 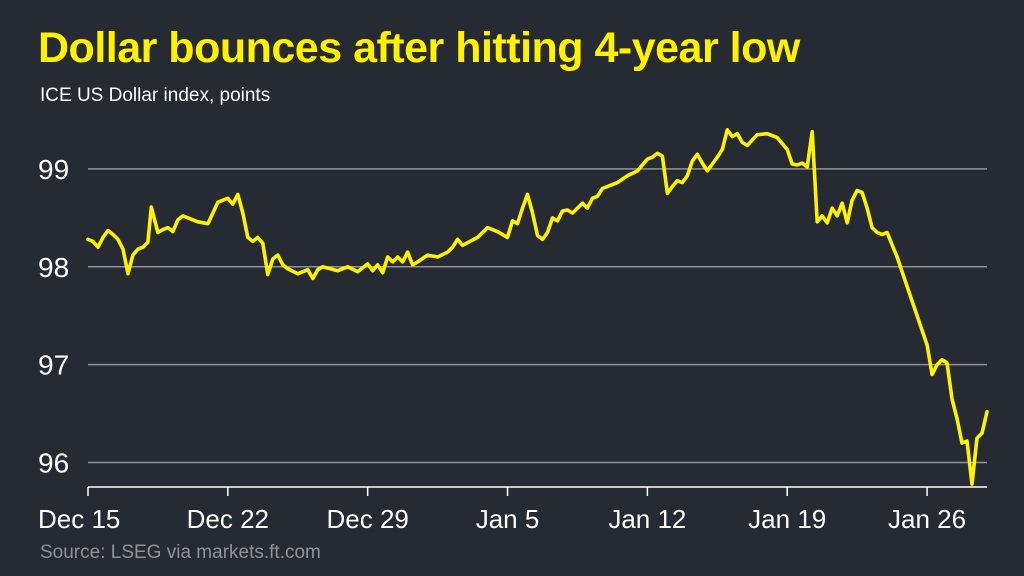 I want to click on x-tick-label: Jan 19, so click(x=787, y=519).